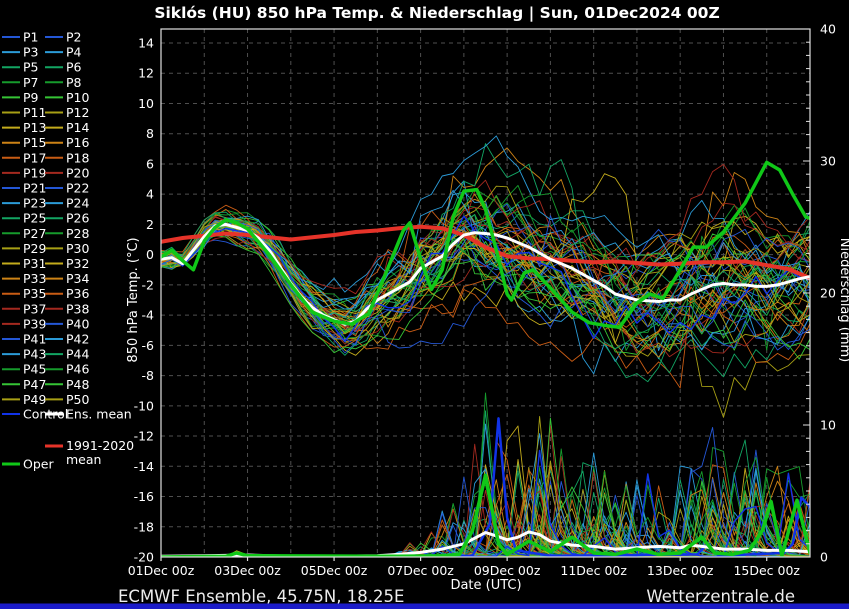 Image resolution: width=849 pixels, height=609 pixels. What do you see at coordinates (77, 233) in the screenshot?
I see `legend-member-label: P28` at bounding box center [77, 233].